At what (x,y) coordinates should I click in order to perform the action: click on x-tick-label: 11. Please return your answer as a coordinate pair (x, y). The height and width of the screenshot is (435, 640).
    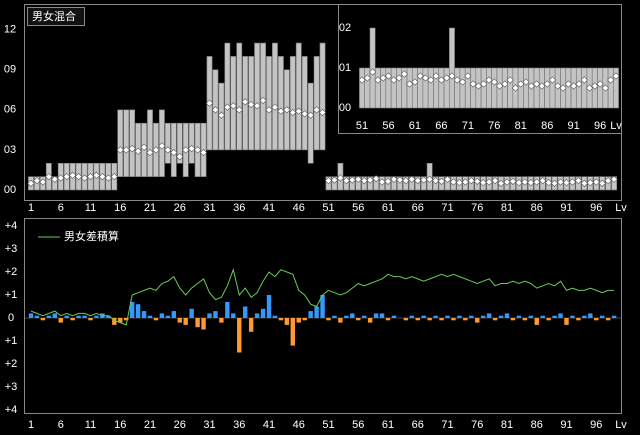
    Looking at the image, I should click on (90, 208).